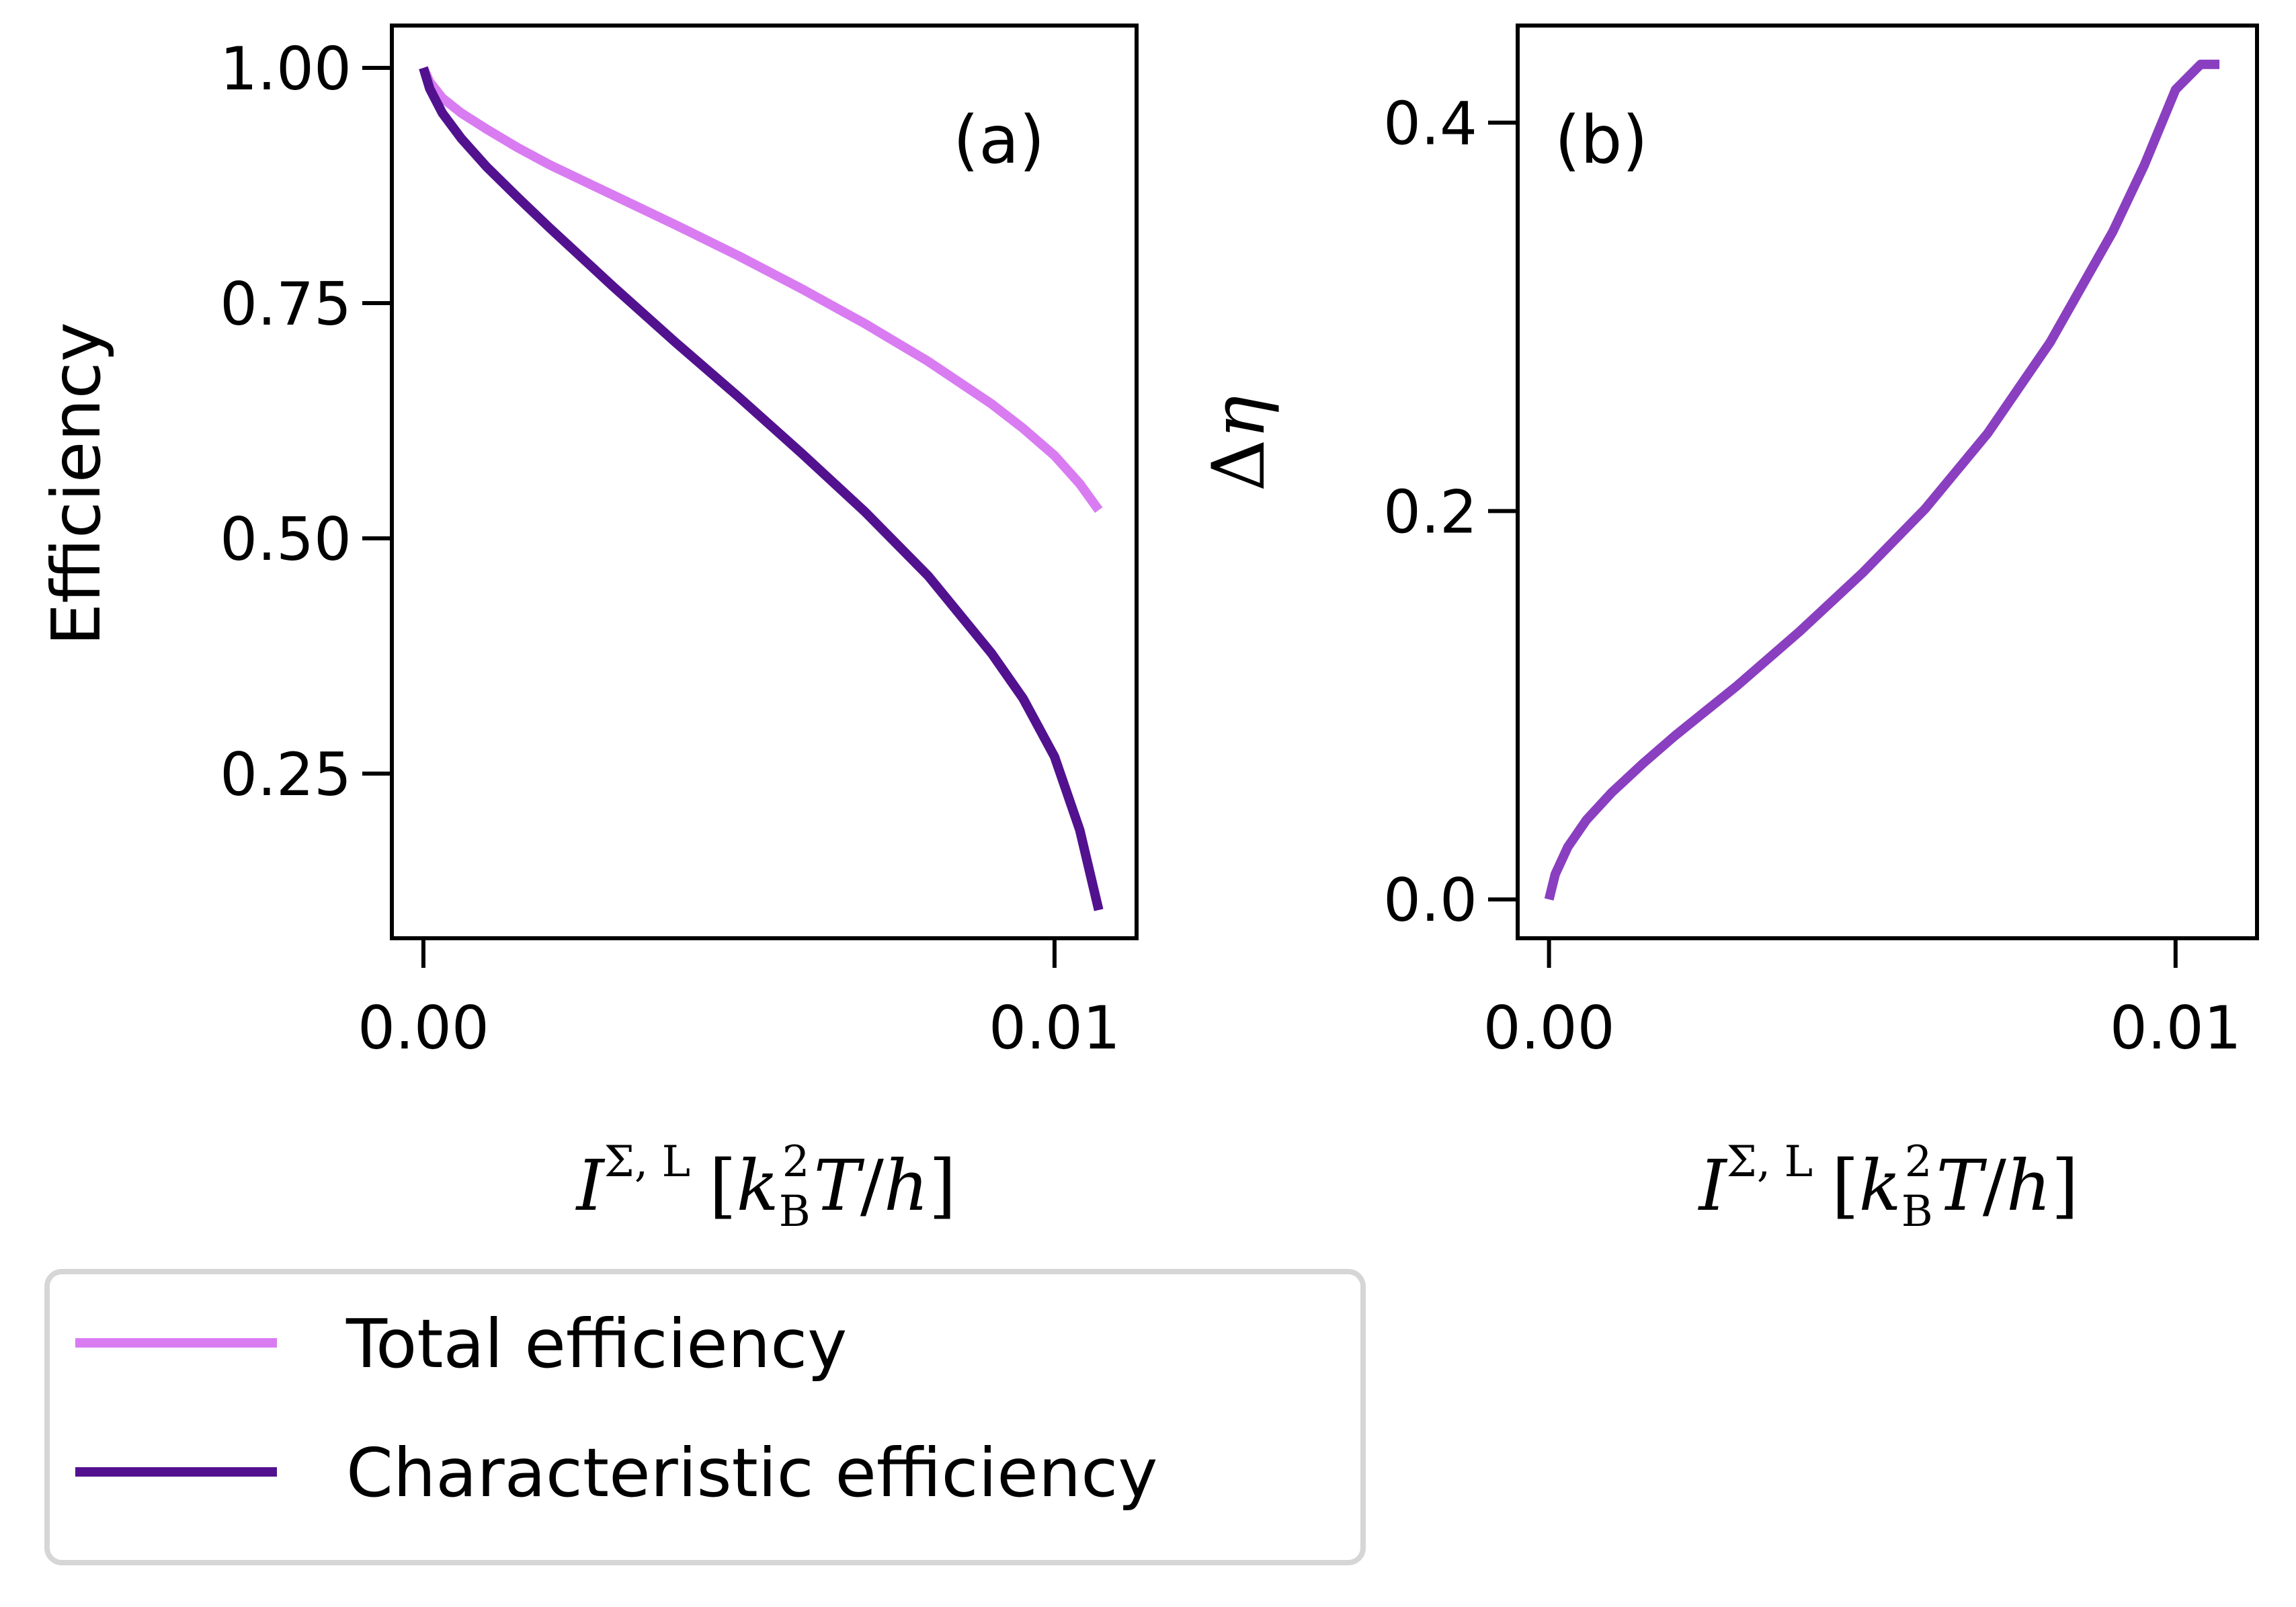 This screenshot has width=2296, height=1607. I want to click on y-tick-label: 0.2, so click(1430, 511).